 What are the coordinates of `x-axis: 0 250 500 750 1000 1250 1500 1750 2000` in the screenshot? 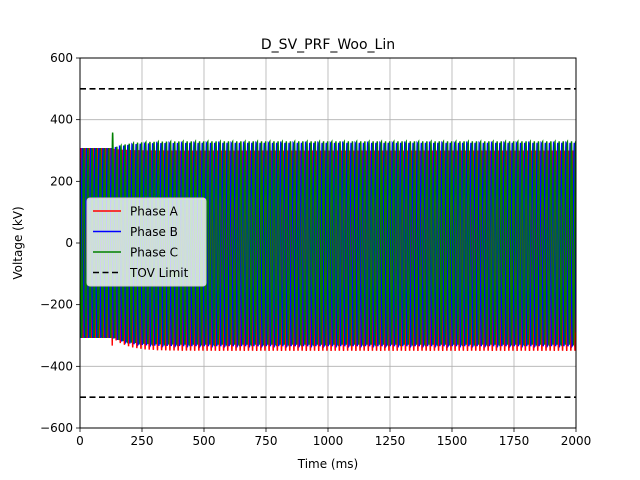 It's located at (333, 438).